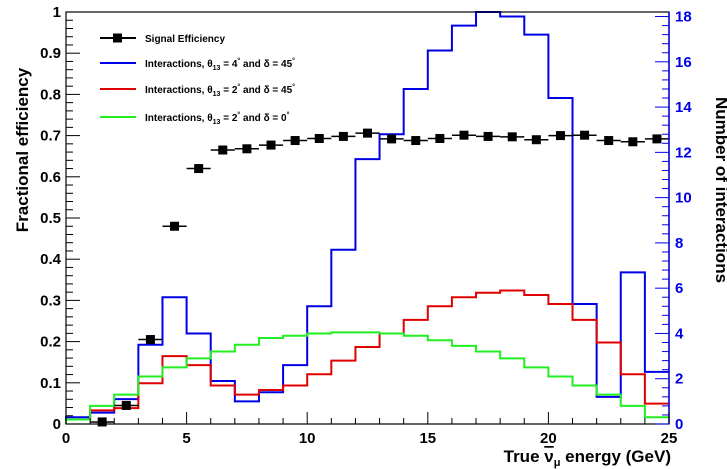 This screenshot has width=727, height=469. What do you see at coordinates (548, 438) in the screenshot?
I see `x-tick-label: 20` at bounding box center [548, 438].